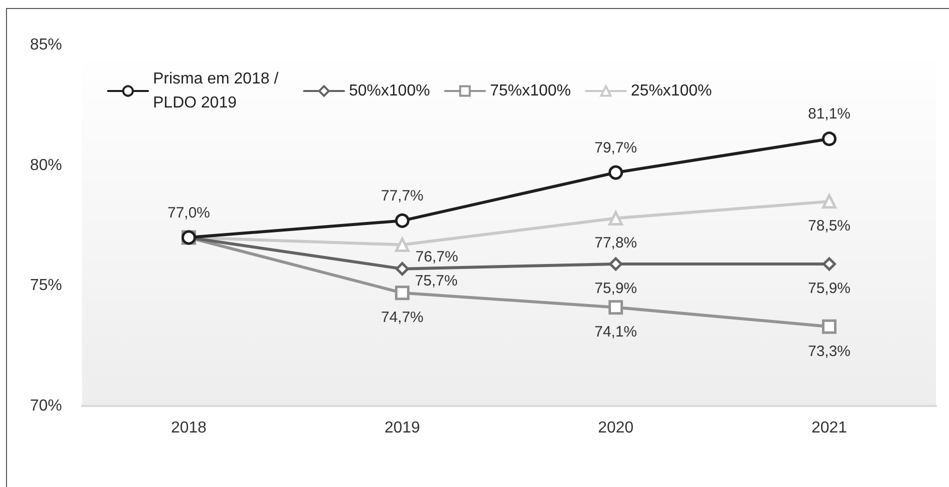 This screenshot has height=487, width=949. What do you see at coordinates (616, 332) in the screenshot?
I see `data-label: 74,1%` at bounding box center [616, 332].